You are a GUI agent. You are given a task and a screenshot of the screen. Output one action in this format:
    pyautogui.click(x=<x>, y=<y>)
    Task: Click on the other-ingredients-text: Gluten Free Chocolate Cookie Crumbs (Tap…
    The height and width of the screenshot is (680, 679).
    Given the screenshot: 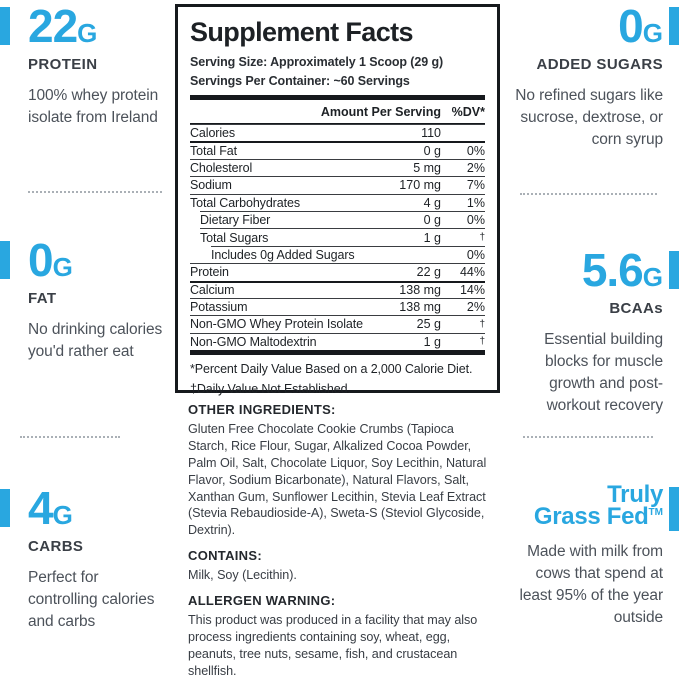 What is the action you would take?
    pyautogui.click(x=337, y=480)
    